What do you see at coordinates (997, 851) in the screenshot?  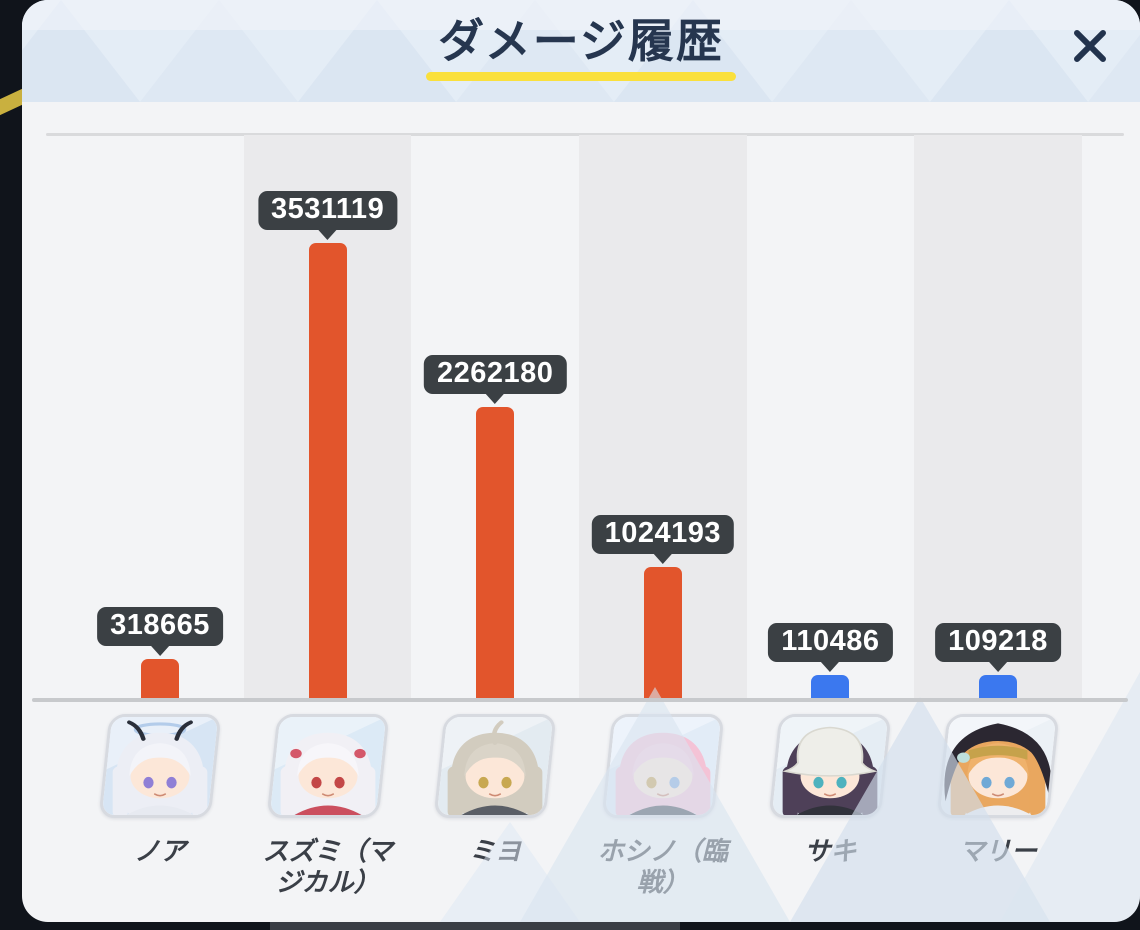 I see `character-name-label: マリー` at bounding box center [997, 851].